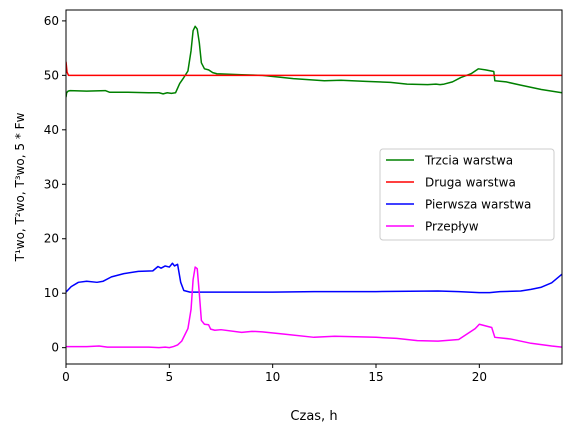  What do you see at coordinates (470, 183) in the screenshot?
I see `legend-label: Druga warstwa` at bounding box center [470, 183].